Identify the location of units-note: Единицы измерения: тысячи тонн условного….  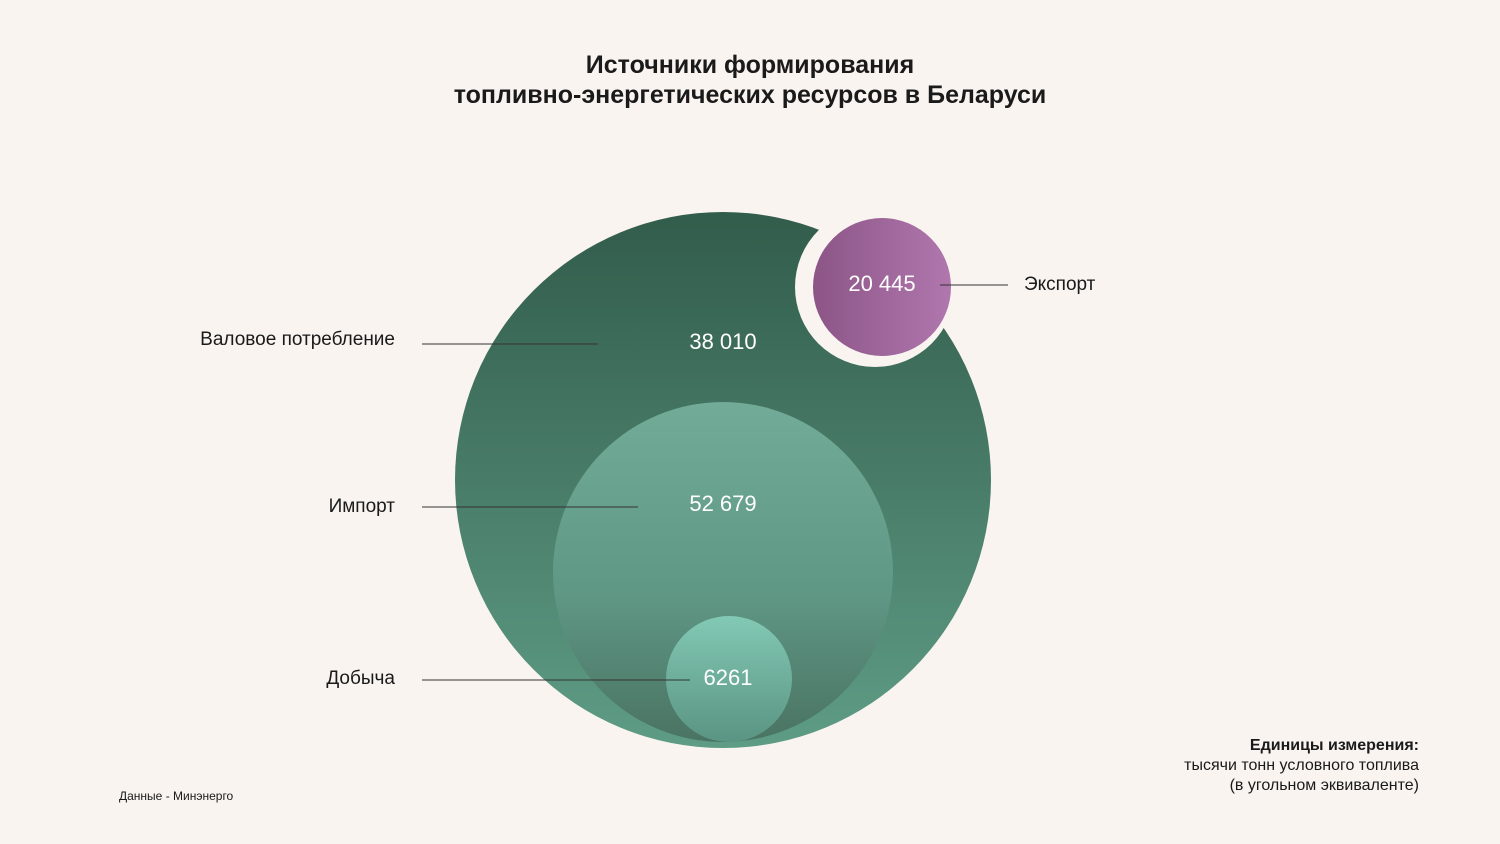
(1301, 766).